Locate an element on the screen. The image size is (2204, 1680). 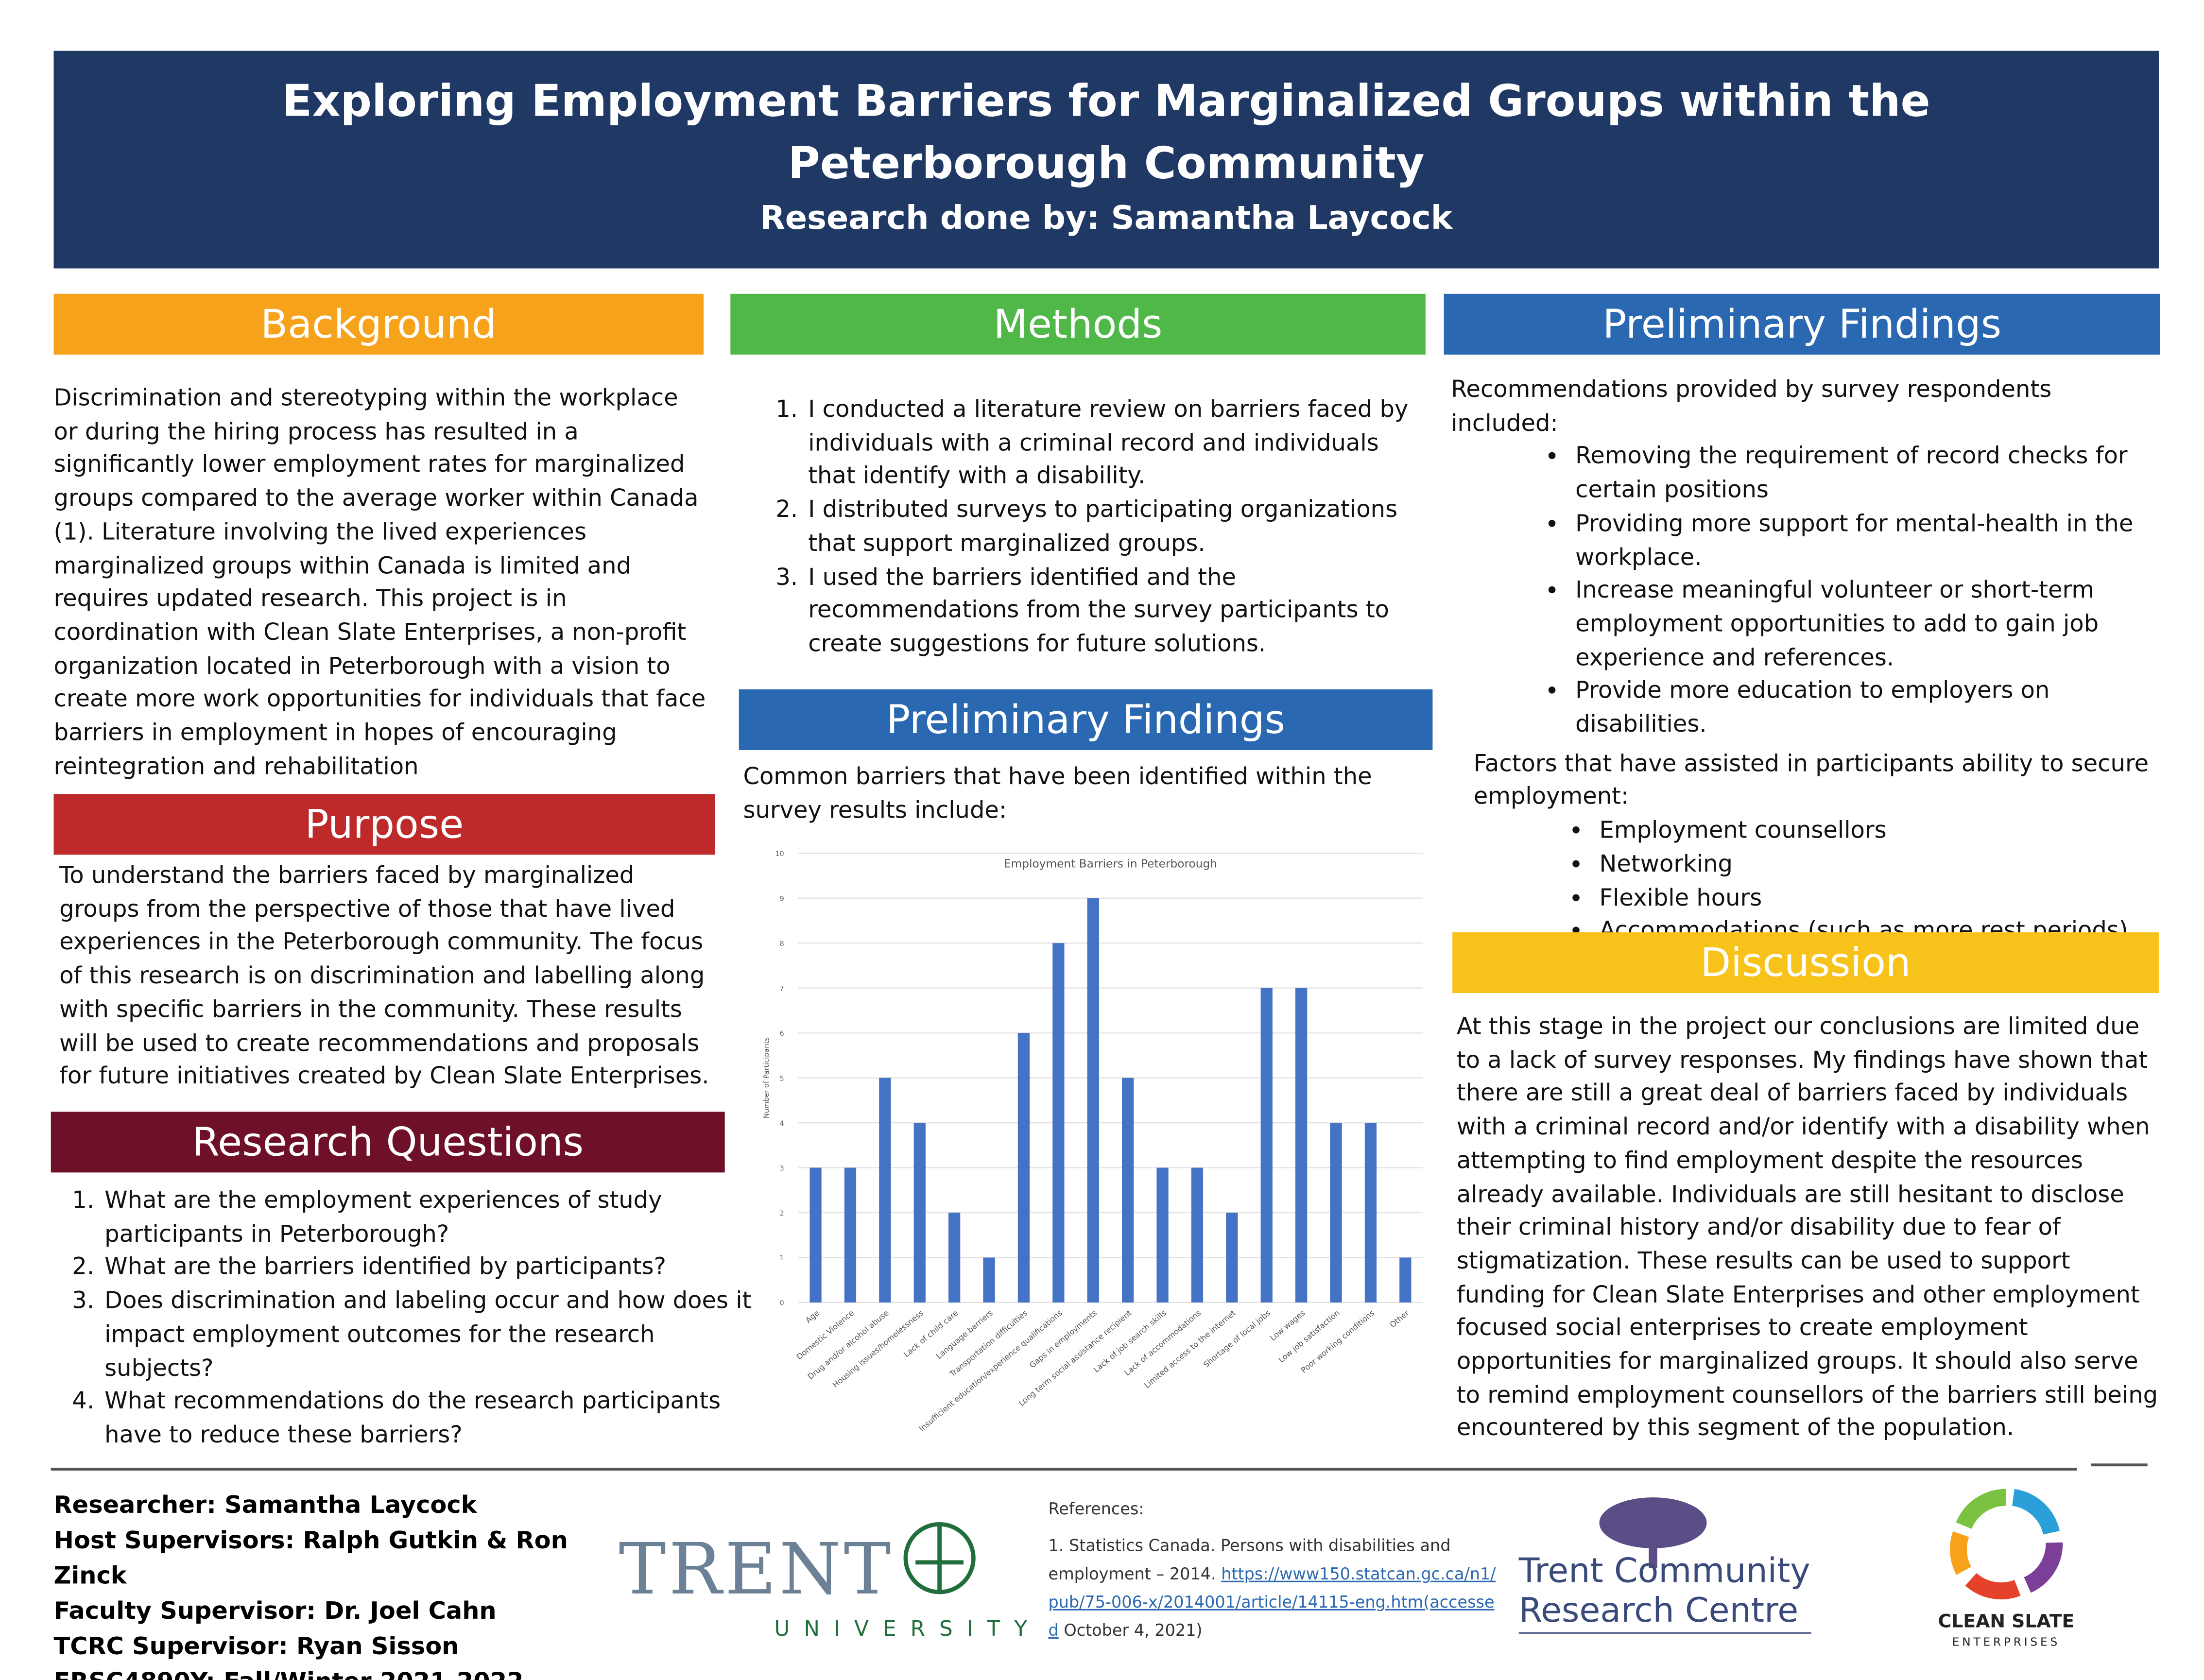
section-heading: Research Questions is located at coordinates (388, 1142).